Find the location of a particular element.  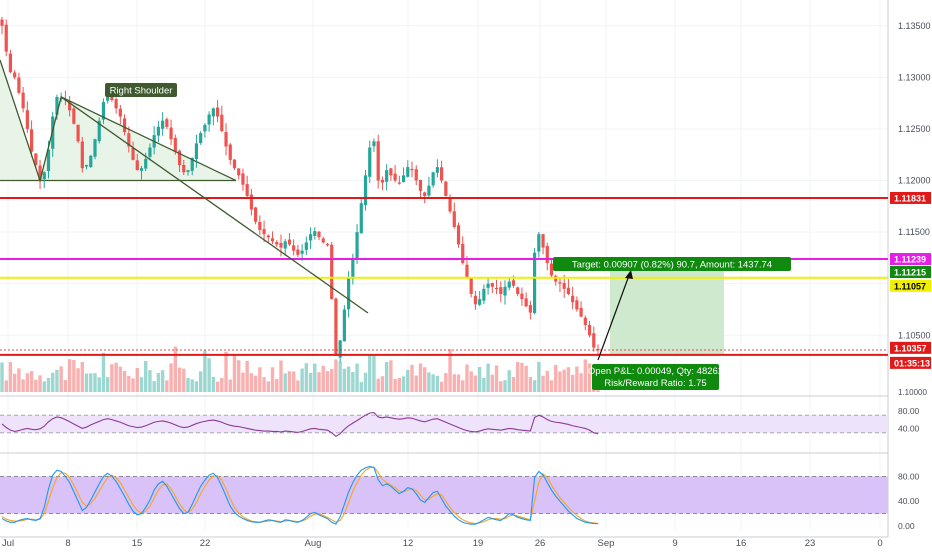

target-label-bg is located at coordinates (672, 264).